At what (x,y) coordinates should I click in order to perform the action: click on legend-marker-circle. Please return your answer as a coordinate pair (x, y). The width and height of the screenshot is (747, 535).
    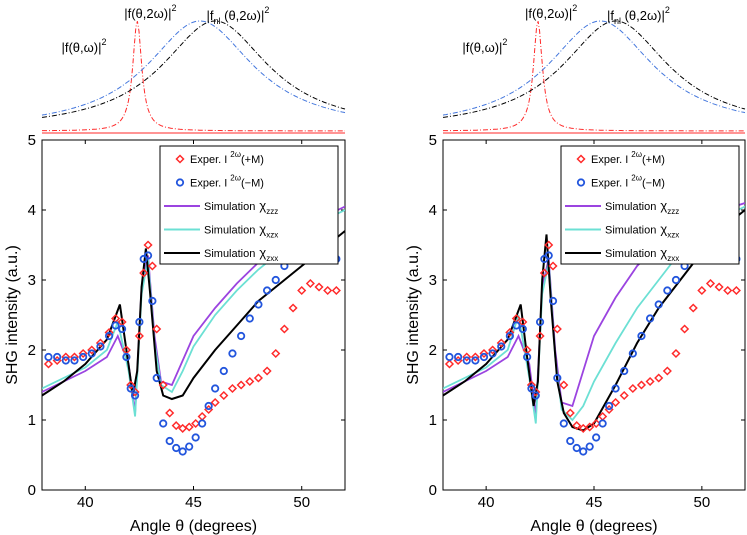
    Looking at the image, I should click on (581, 182).